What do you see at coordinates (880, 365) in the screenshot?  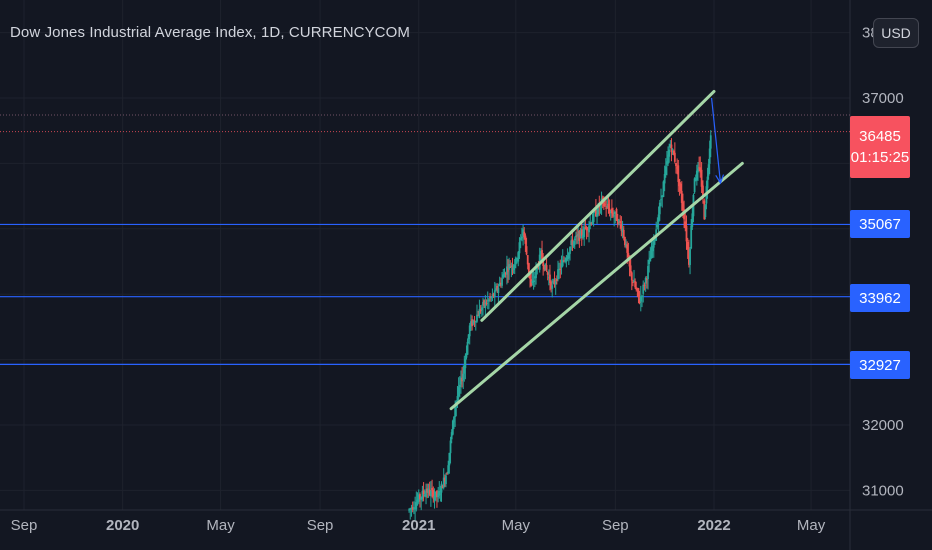 I see `level-tag-32927: 32927` at bounding box center [880, 365].